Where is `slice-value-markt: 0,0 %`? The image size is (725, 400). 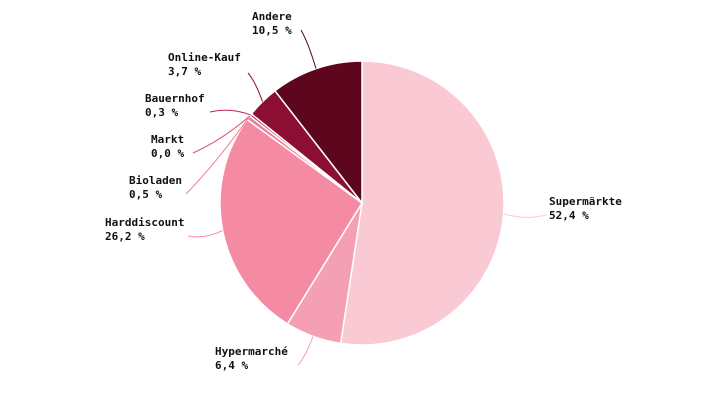 slice-value-markt: 0,0 % is located at coordinates (167, 153).